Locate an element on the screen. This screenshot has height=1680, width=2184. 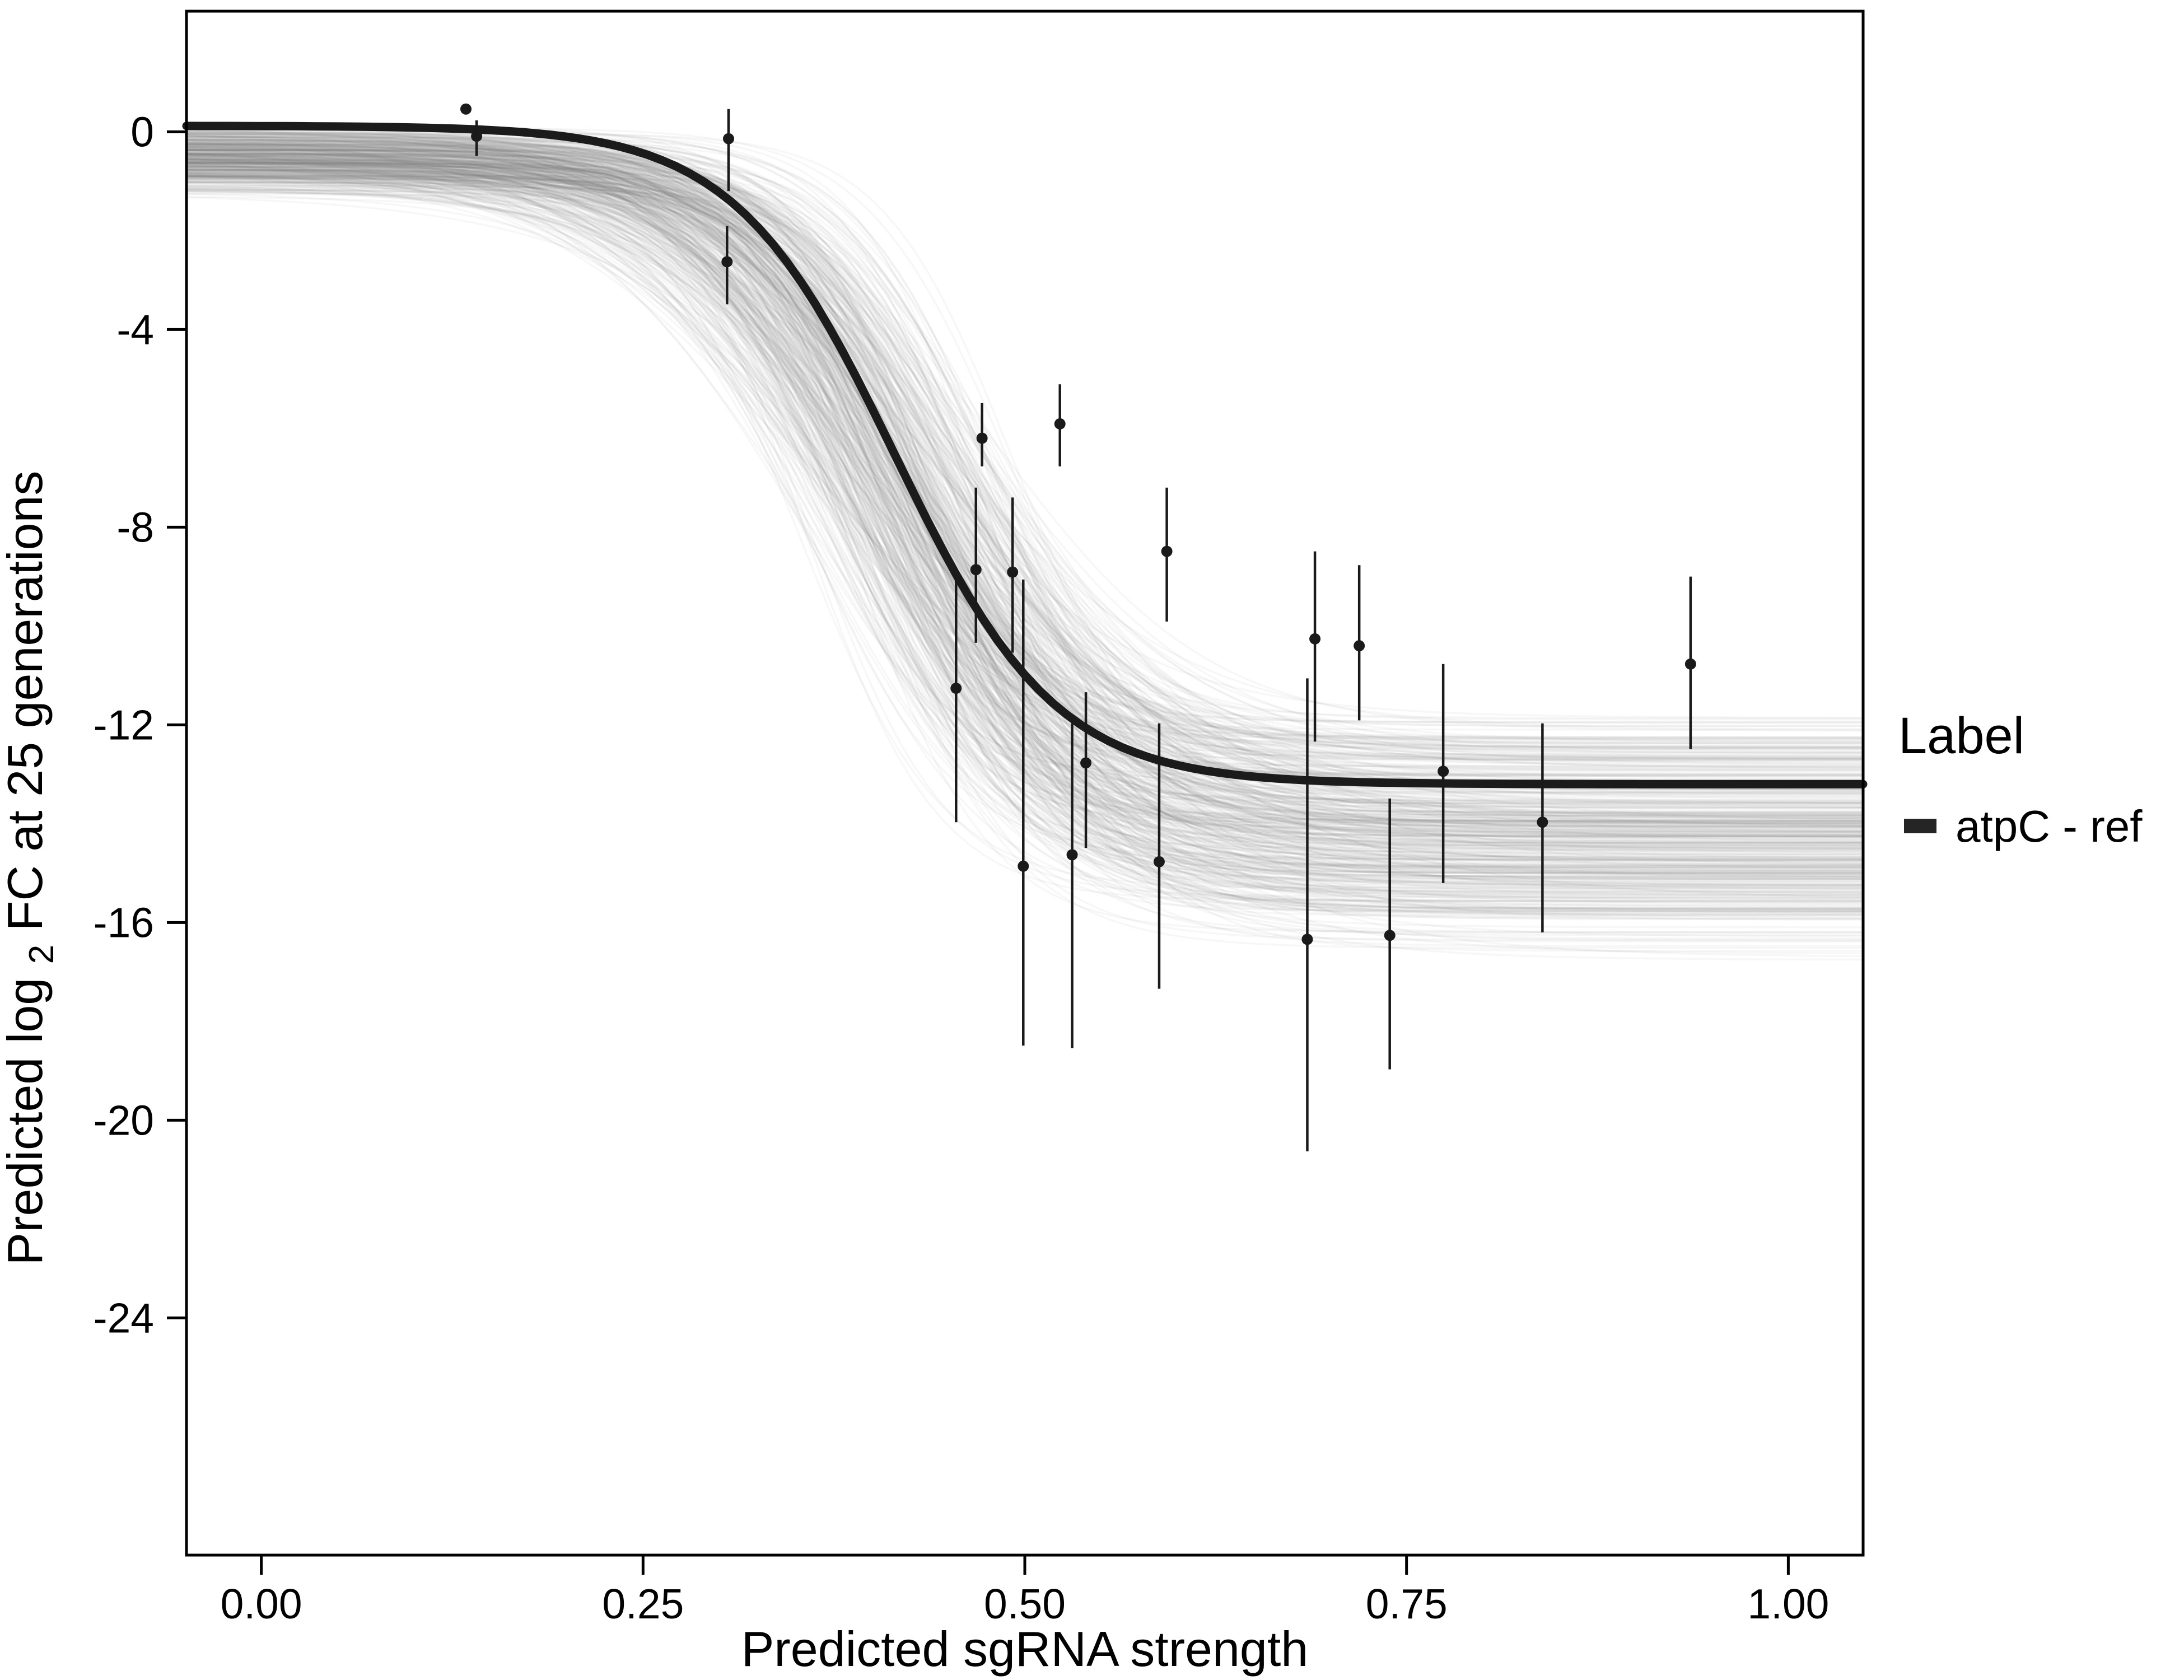
y-tick-label: -20 is located at coordinates (124, 1120).